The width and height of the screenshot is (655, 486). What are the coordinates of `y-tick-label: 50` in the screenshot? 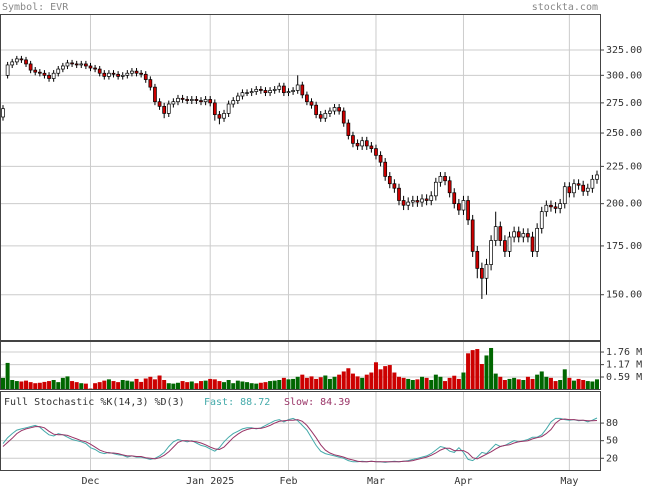 It's located at (612, 441).